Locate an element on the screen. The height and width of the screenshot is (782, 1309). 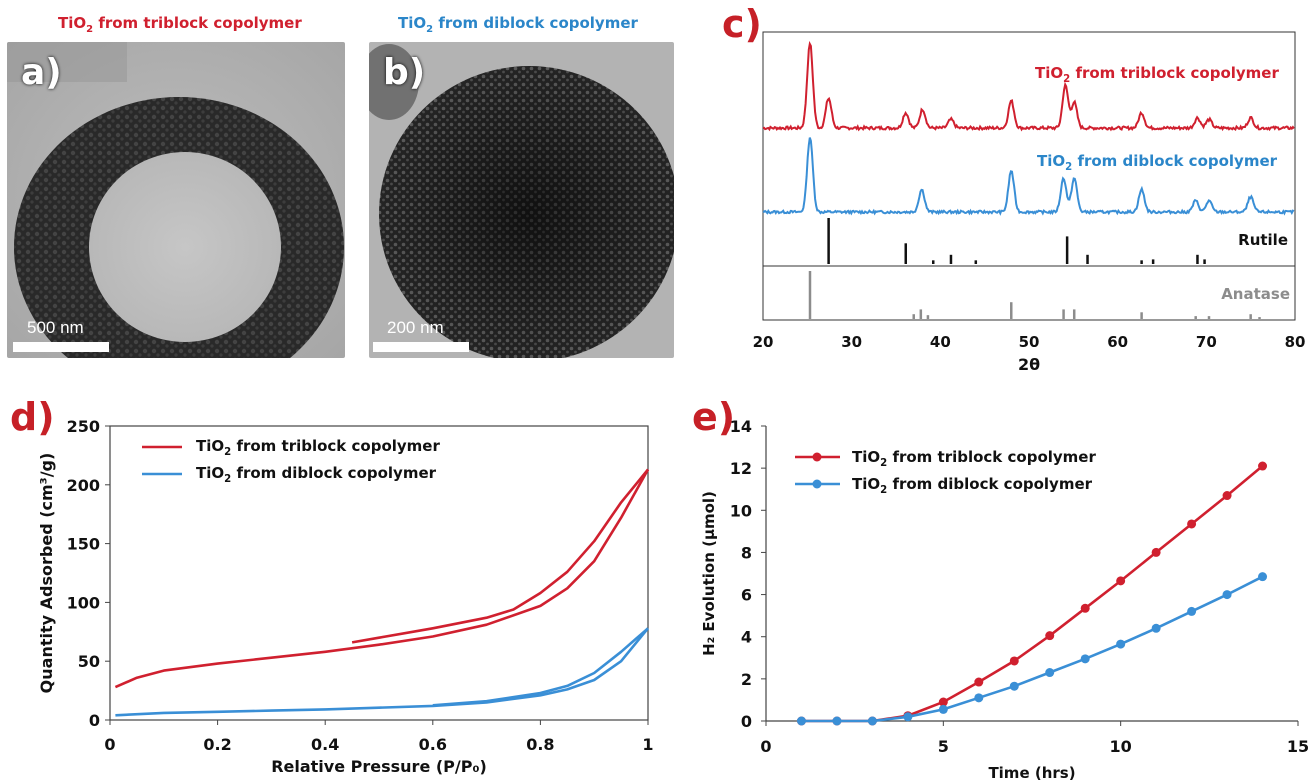
h2-legend-label: TiO2 from diblock copolymer is located at coordinates (972, 485).